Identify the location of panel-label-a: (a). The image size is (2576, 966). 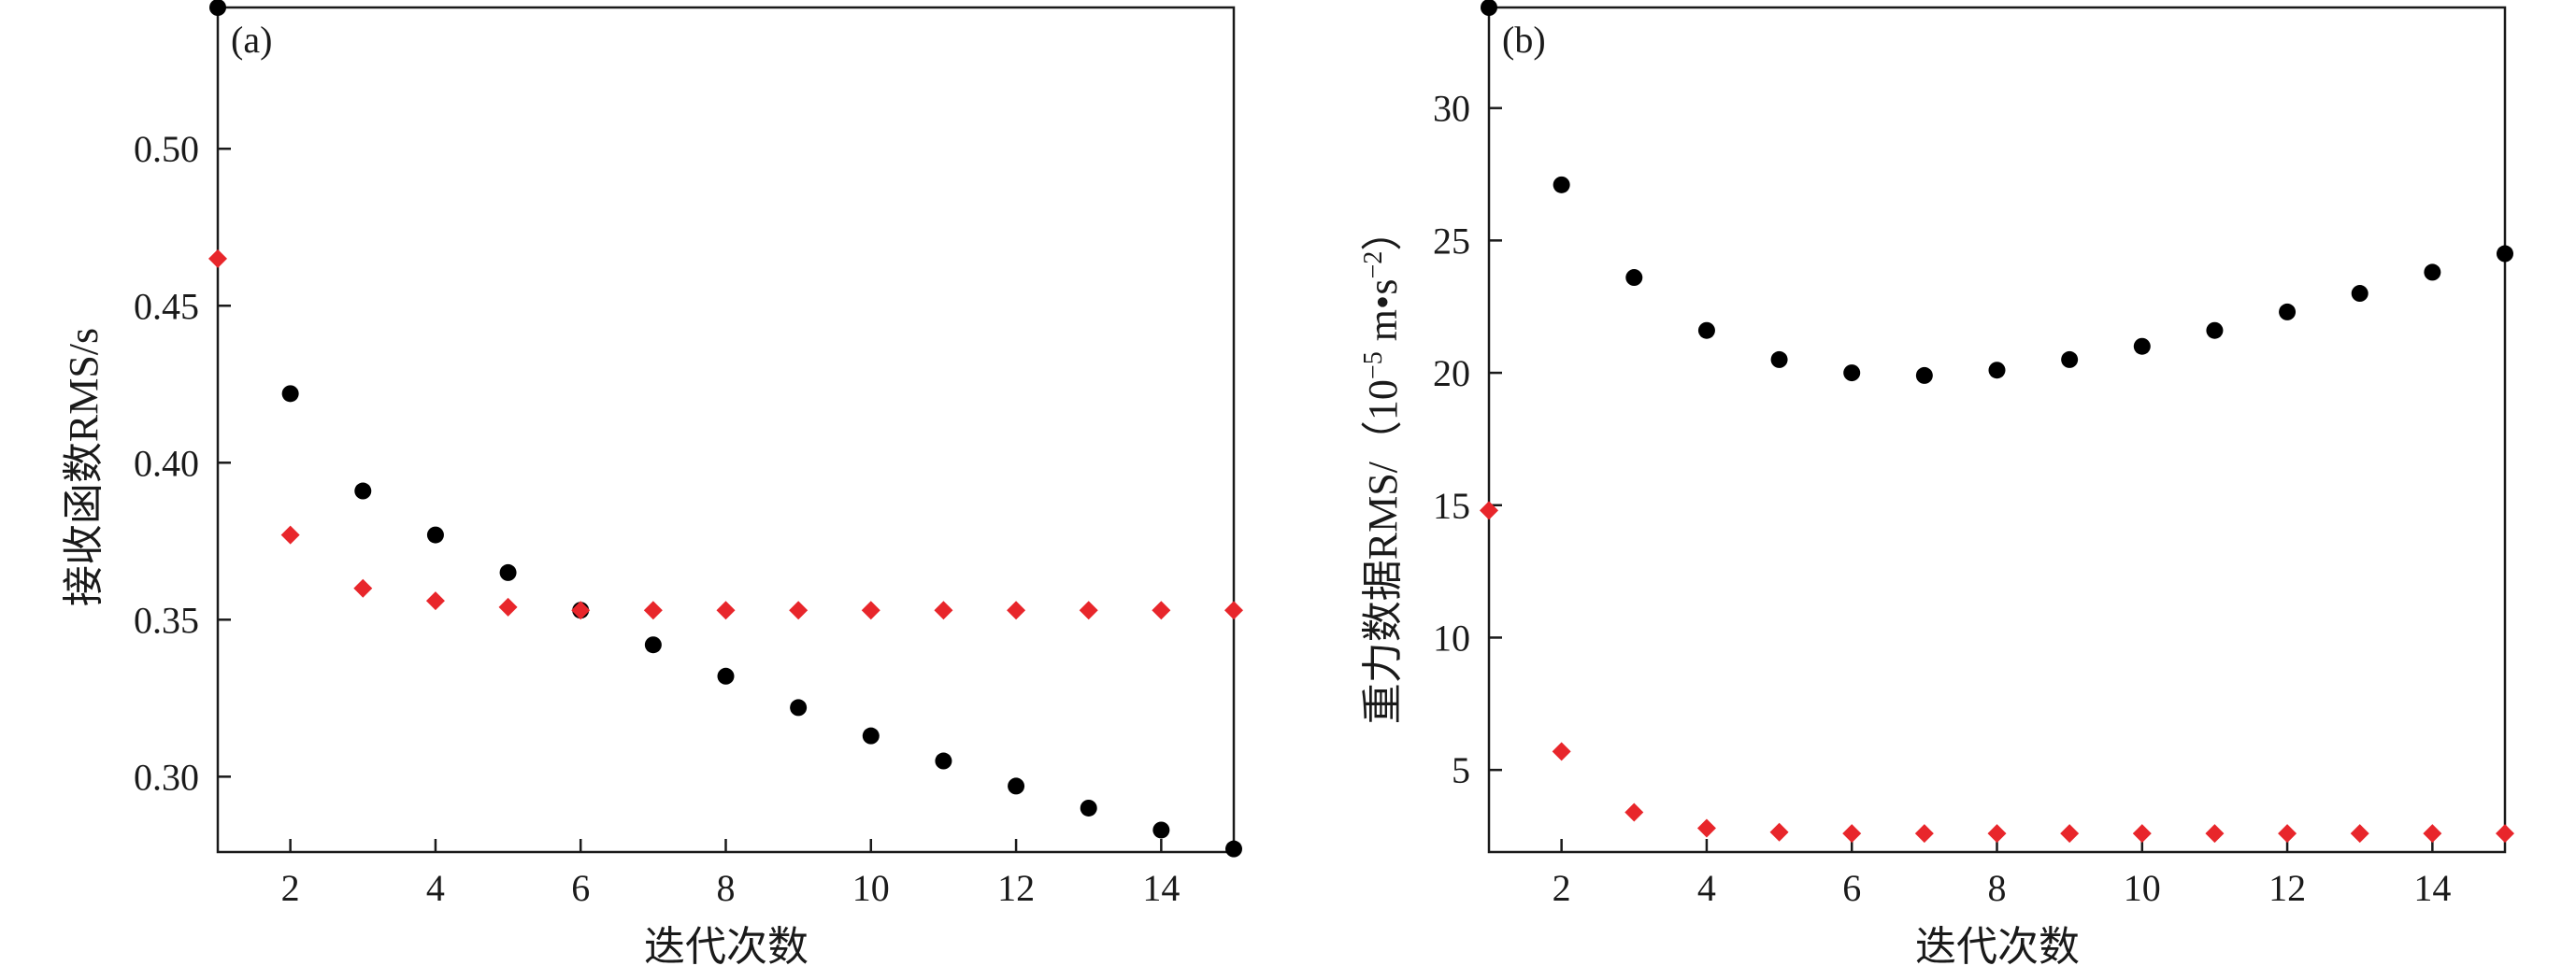
(251, 40).